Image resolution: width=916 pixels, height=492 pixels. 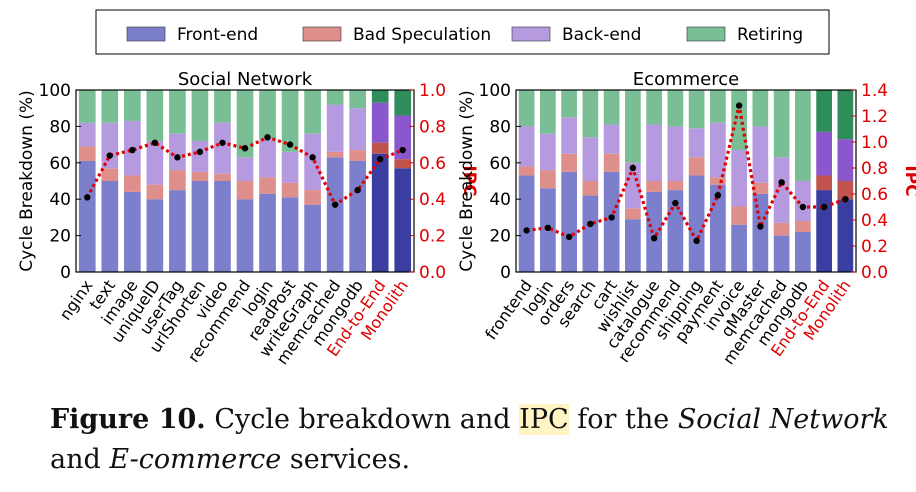 What do you see at coordinates (505, 273) in the screenshot?
I see `left-tick-label: 0` at bounding box center [505, 273].